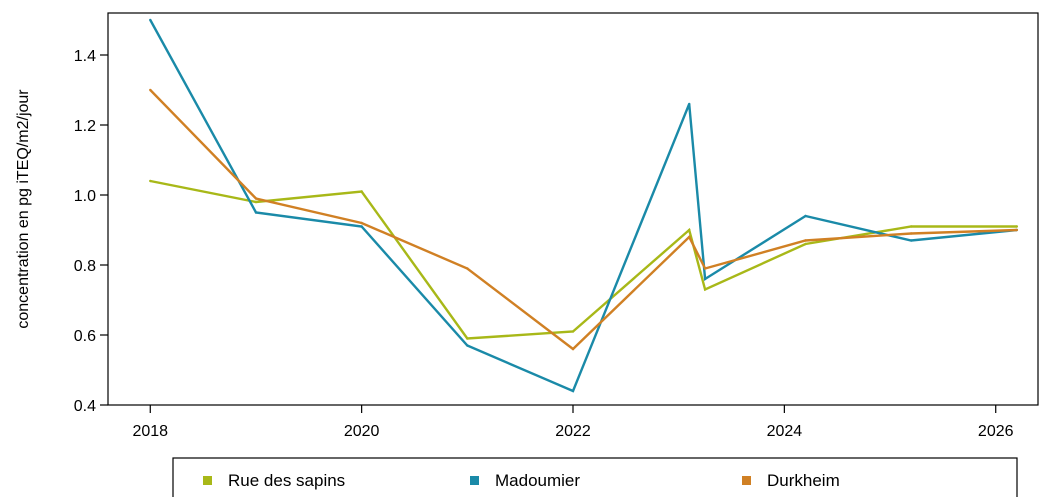  What do you see at coordinates (286, 480) in the screenshot?
I see `legend-label: Rue des sapins` at bounding box center [286, 480].